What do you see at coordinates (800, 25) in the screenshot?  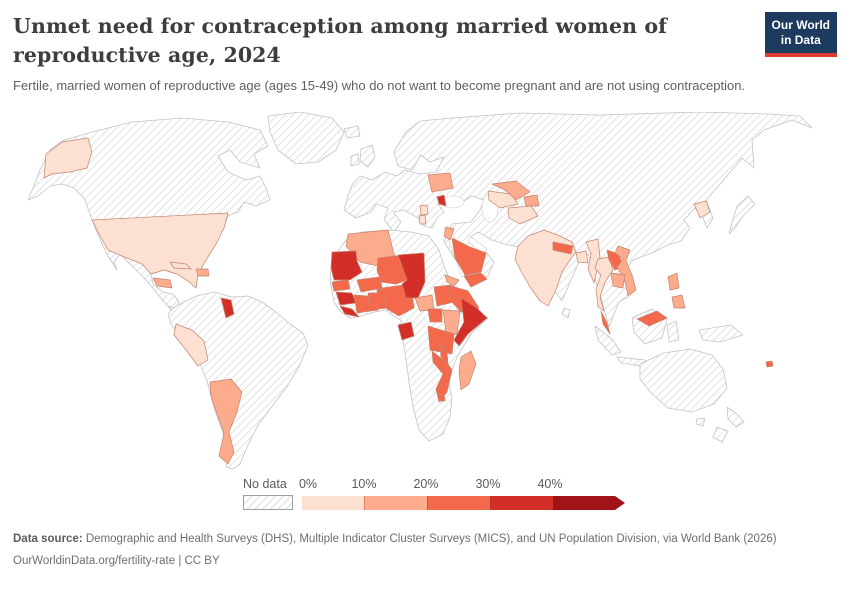 I see `owid-logo-line1: Our World` at bounding box center [800, 25].